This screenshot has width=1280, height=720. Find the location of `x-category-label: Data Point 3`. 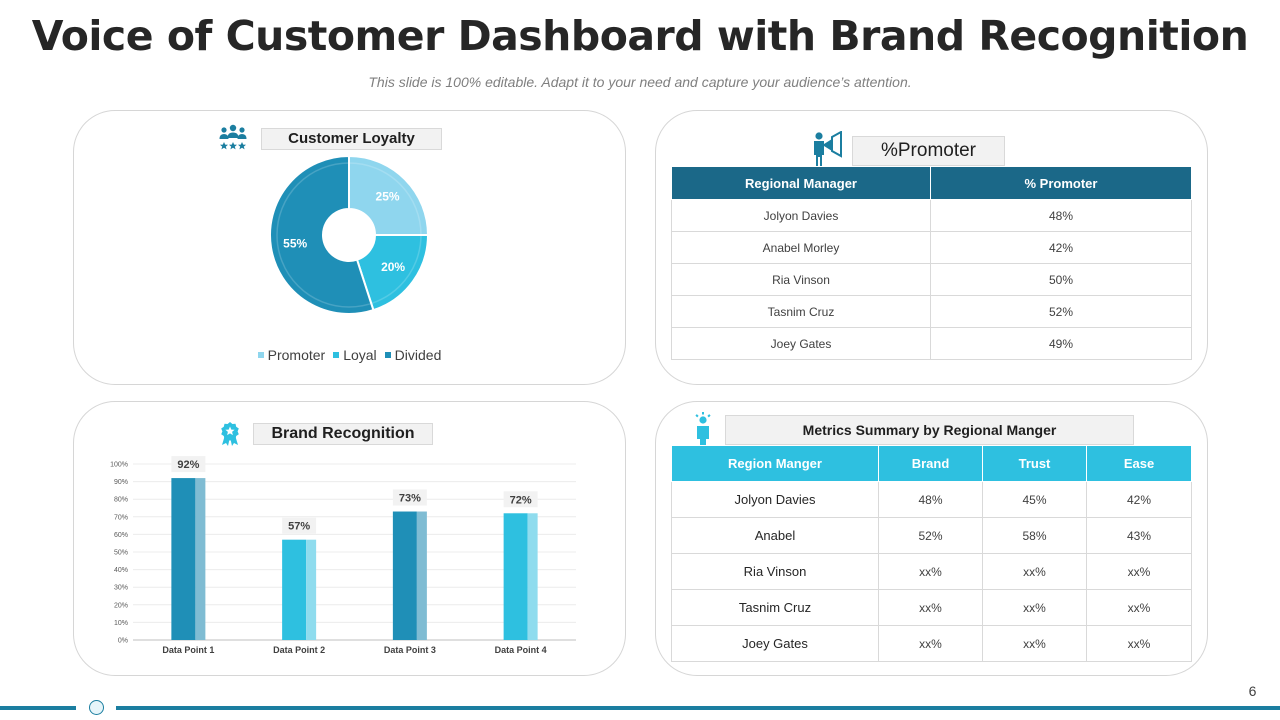

x-category-label: Data Point 3 is located at coordinates (410, 650).